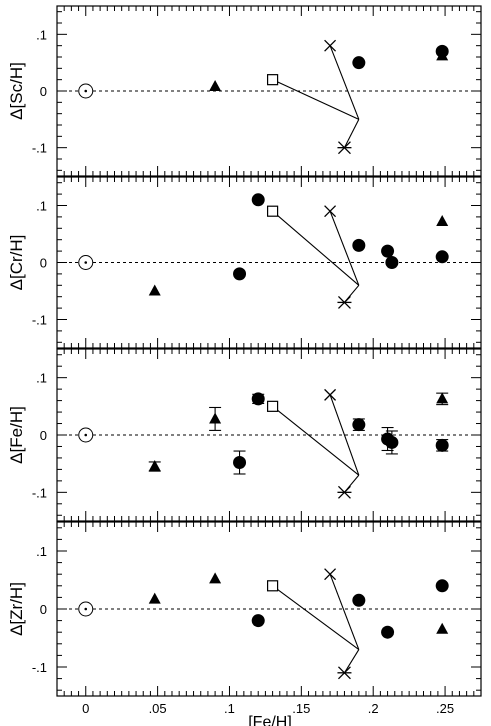  What do you see at coordinates (16, 263) in the screenshot?
I see `y-axis-label: Δ[Cr/H]` at bounding box center [16, 263].